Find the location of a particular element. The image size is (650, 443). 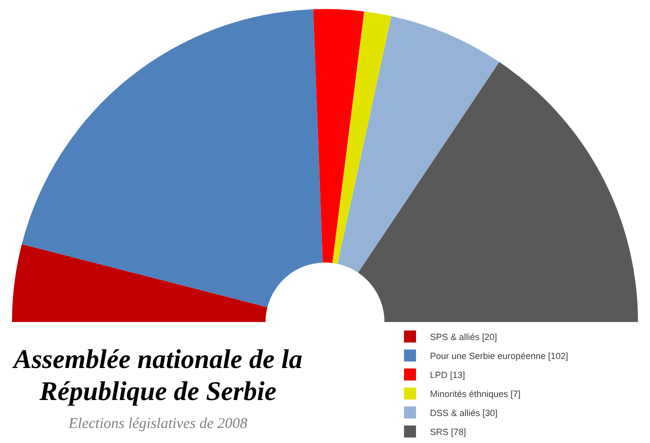

legend-label: DSS & alliés [30] is located at coordinates (464, 413).